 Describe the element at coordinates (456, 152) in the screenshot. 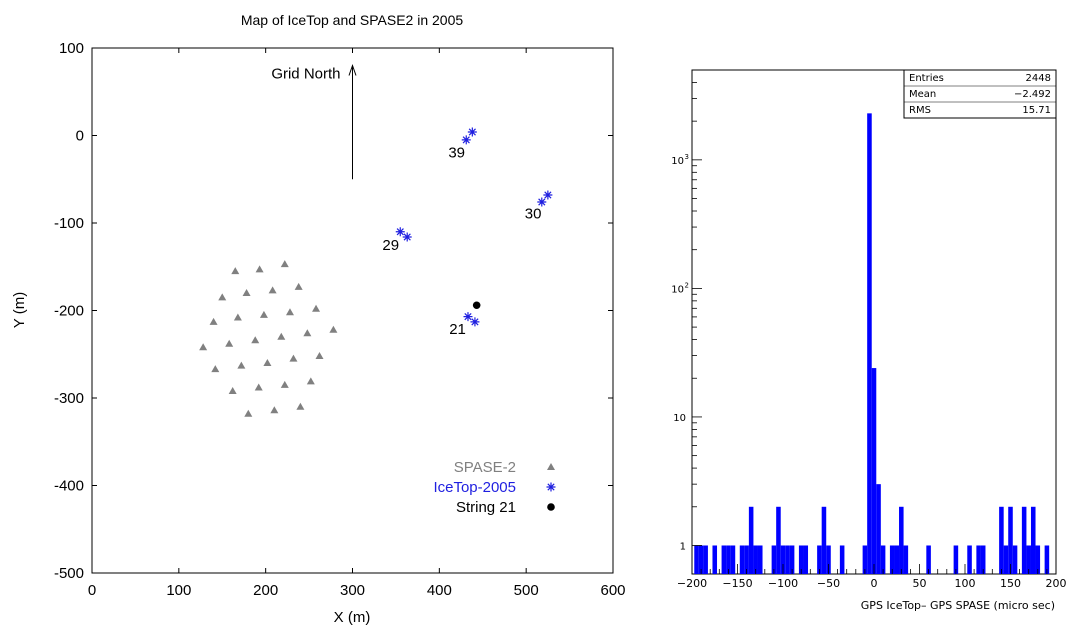

I see `station-label: 39` at that location.